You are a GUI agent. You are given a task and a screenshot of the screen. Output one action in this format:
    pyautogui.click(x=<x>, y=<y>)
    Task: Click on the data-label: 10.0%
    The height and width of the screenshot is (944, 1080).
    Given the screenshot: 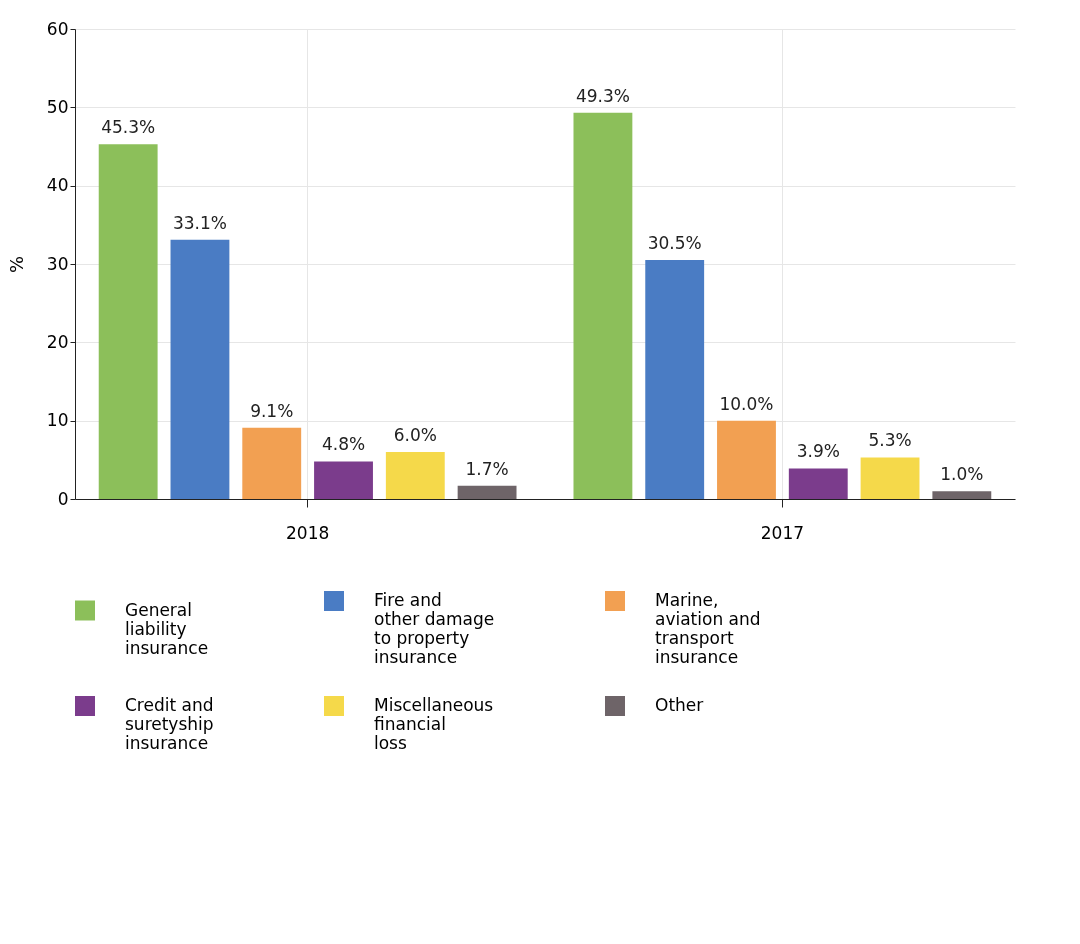 What is the action you would take?
    pyautogui.click(x=746, y=403)
    